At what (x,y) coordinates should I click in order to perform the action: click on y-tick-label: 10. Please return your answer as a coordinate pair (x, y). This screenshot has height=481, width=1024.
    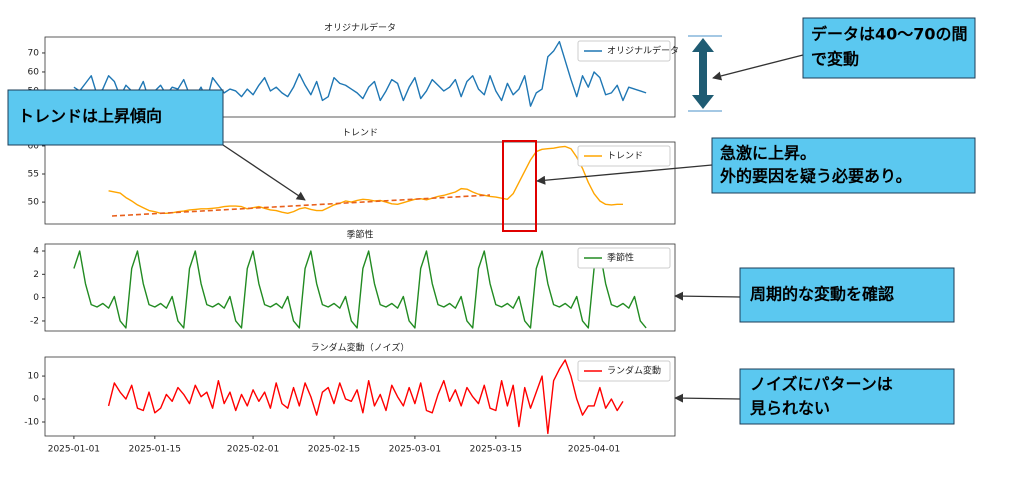
    Looking at the image, I should click on (34, 377).